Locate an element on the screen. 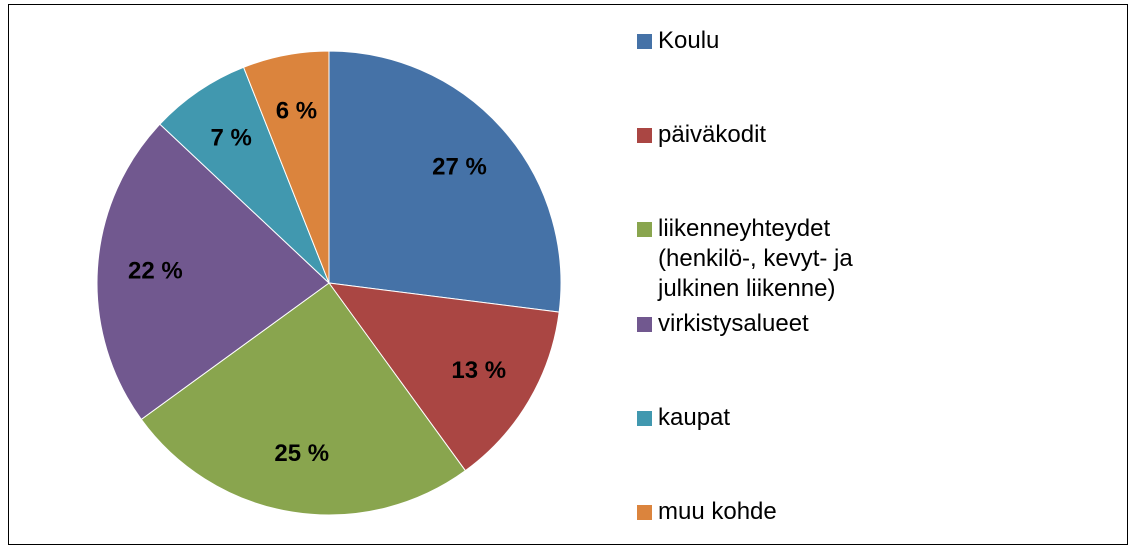 This screenshot has width=1136, height=549. data-label: 7 % is located at coordinates (231, 137).